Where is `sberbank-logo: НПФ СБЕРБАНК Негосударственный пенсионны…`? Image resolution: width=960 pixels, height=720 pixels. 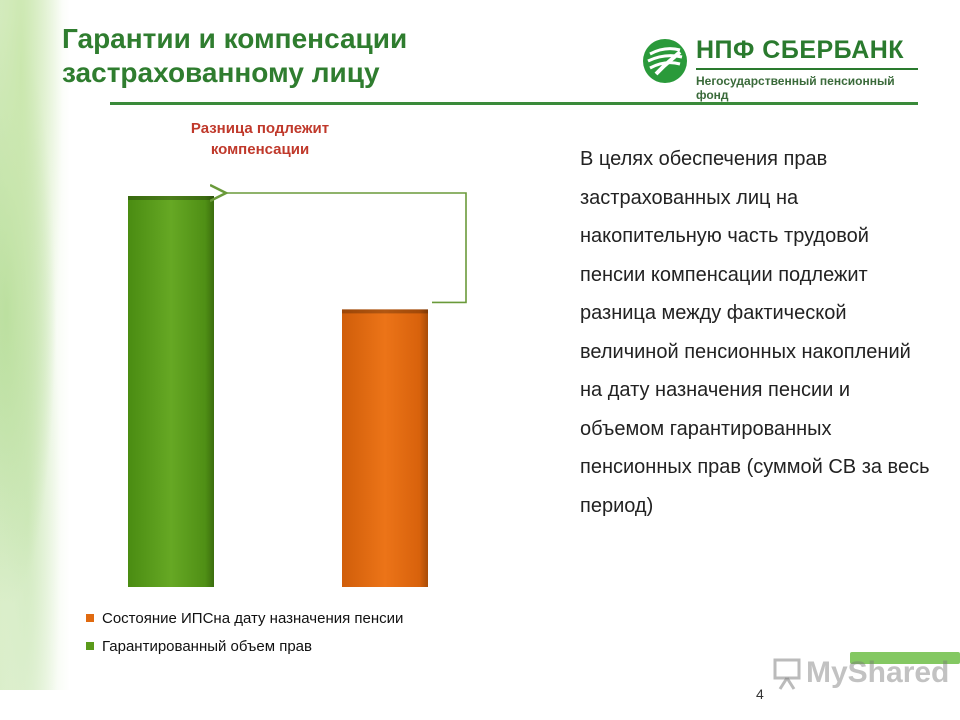
sberbank-logo: НПФ СБЕРБАНК Негосударственный пенсионны… is located at coordinates (785, 66).